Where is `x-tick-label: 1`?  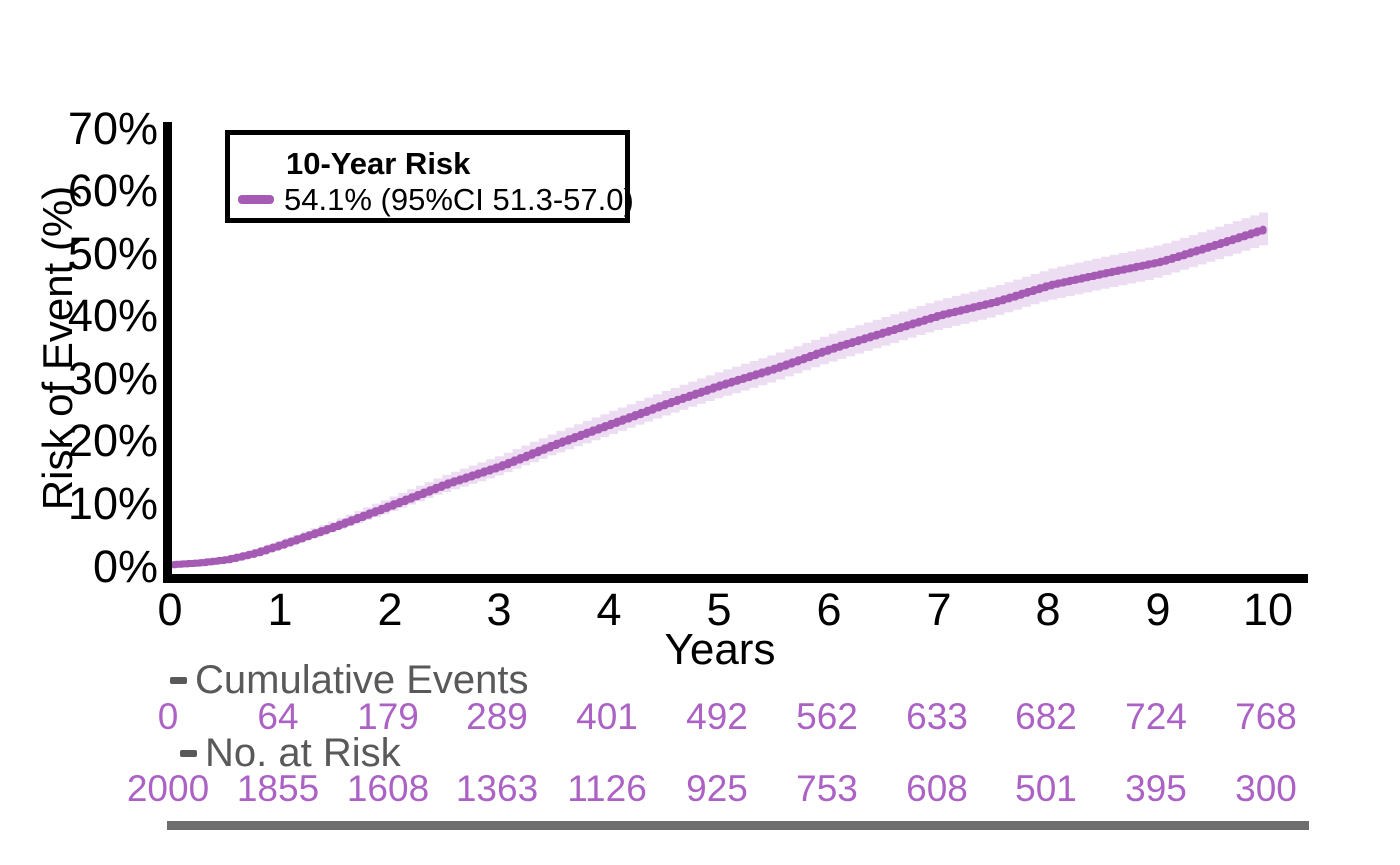
x-tick-label: 1 is located at coordinates (280, 609).